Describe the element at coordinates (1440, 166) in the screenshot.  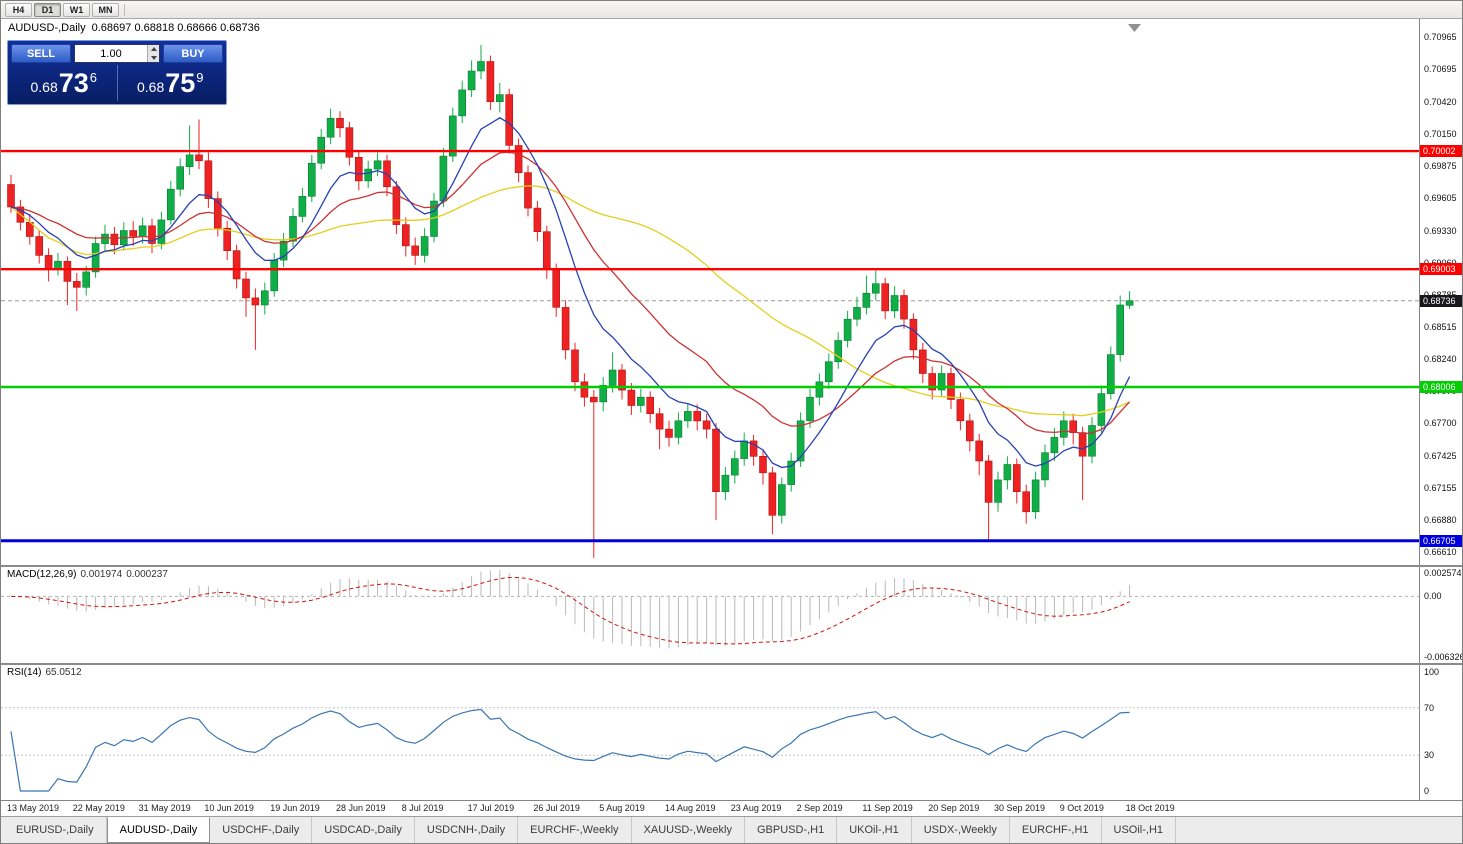
I see `price-tick-label: 0.69875` at that location.